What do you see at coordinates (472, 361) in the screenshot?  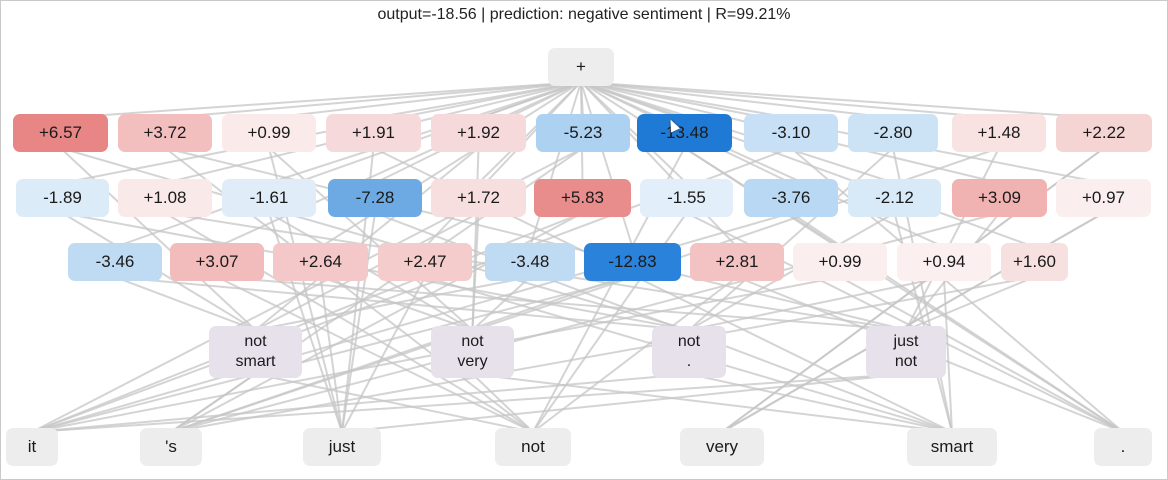 I see `phrase-line: very` at bounding box center [472, 361].